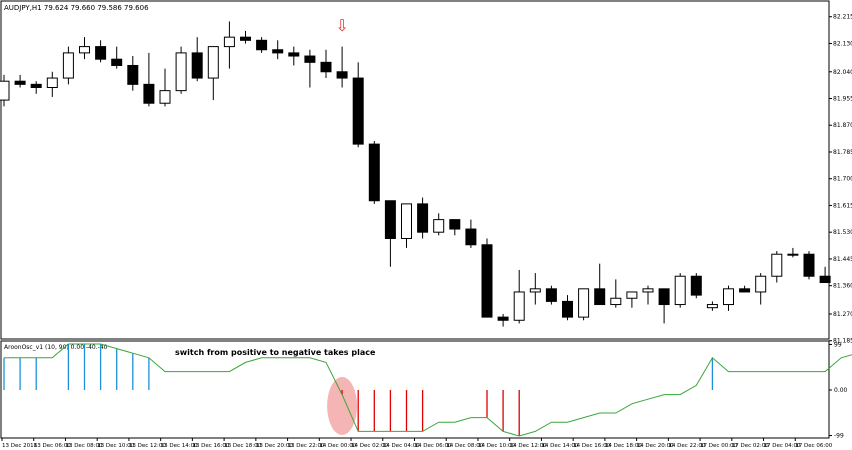 This screenshot has width=852, height=450. What do you see at coordinates (686, 446) in the screenshot?
I see `time-tick-label: 14 Dec 22:00` at bounding box center [686, 446].